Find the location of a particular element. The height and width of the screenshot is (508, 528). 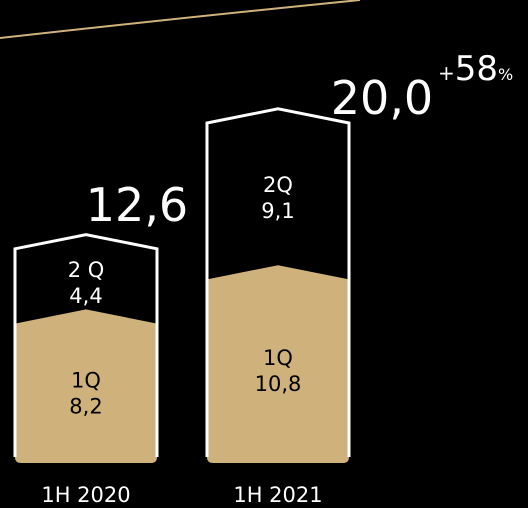

bar-1h-2020-1q-segment is located at coordinates (86, 386).